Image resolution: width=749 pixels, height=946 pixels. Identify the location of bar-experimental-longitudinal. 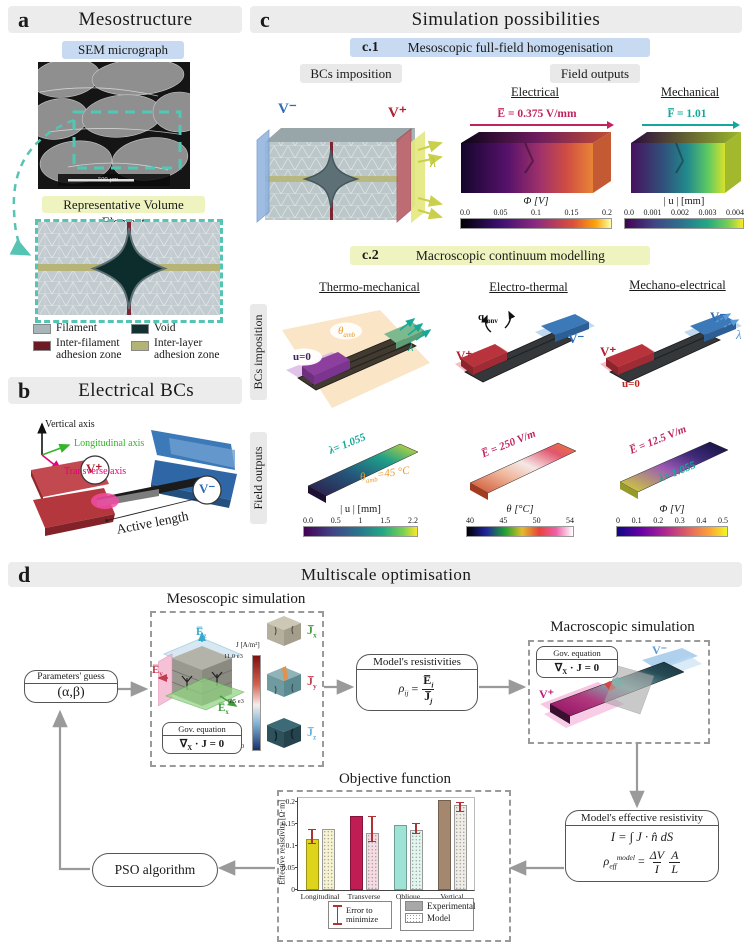
(312, 864).